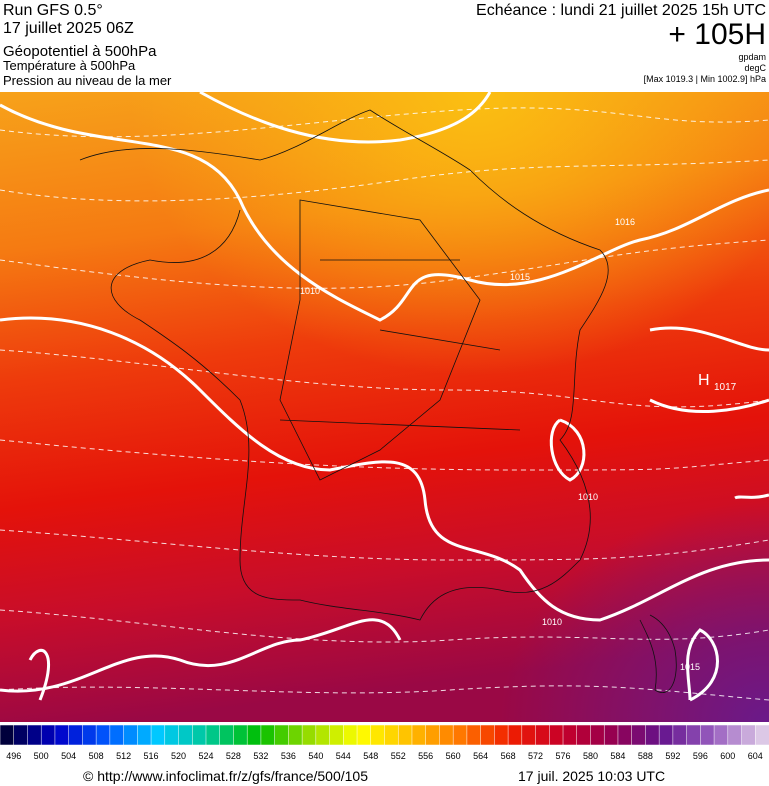 This screenshot has width=769, height=786. Describe the element at coordinates (398, 756) in the screenshot. I see `scale-label: 552` at that location.